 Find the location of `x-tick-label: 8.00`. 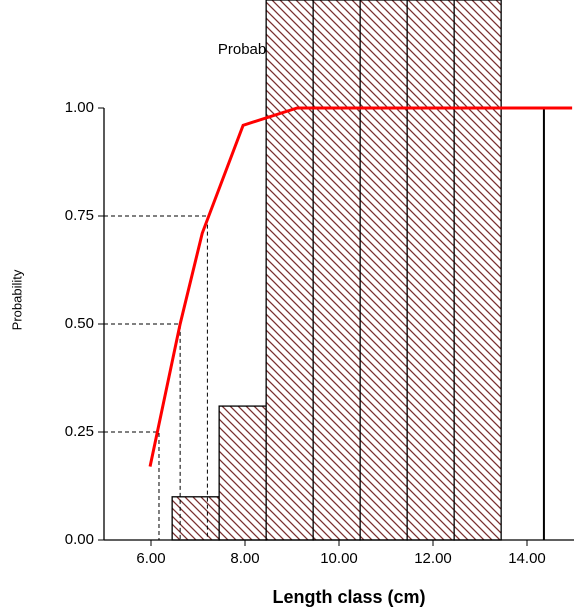

x-tick-label: 8.00 is located at coordinates (244, 558).